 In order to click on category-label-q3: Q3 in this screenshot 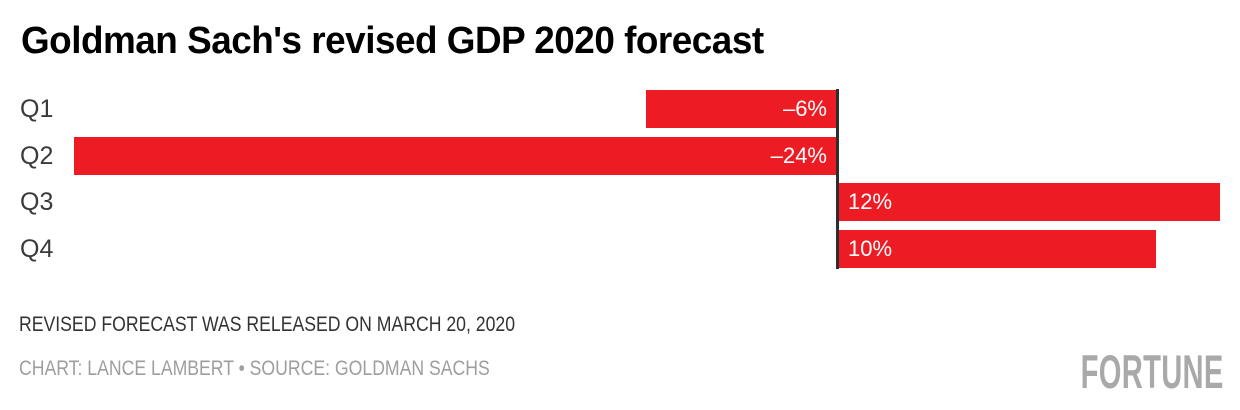, I will do `click(37, 202)`.